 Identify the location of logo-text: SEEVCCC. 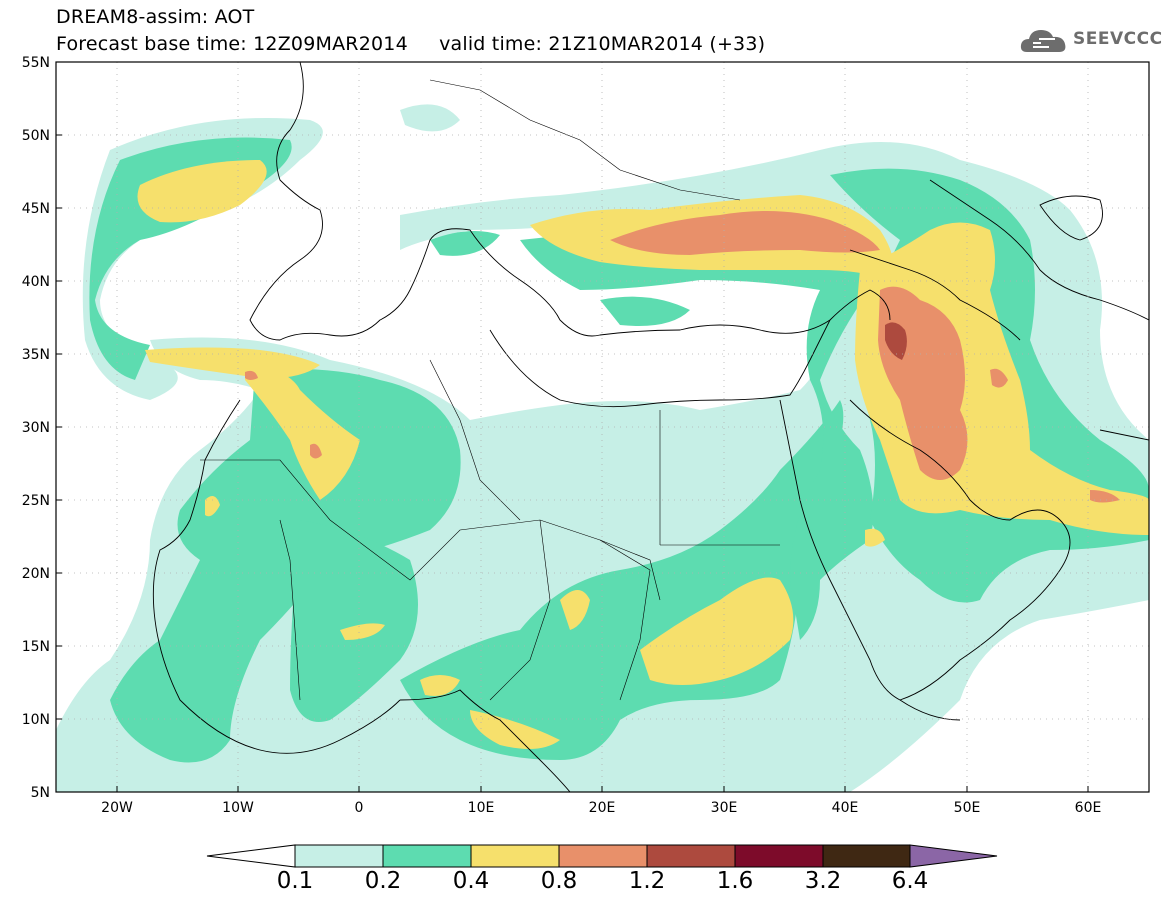
(1118, 39).